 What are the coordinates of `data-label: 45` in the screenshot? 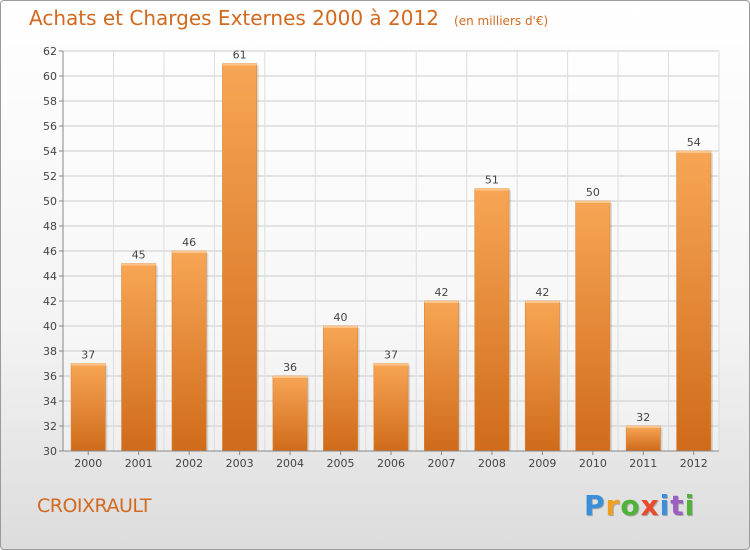 It's located at (139, 255).